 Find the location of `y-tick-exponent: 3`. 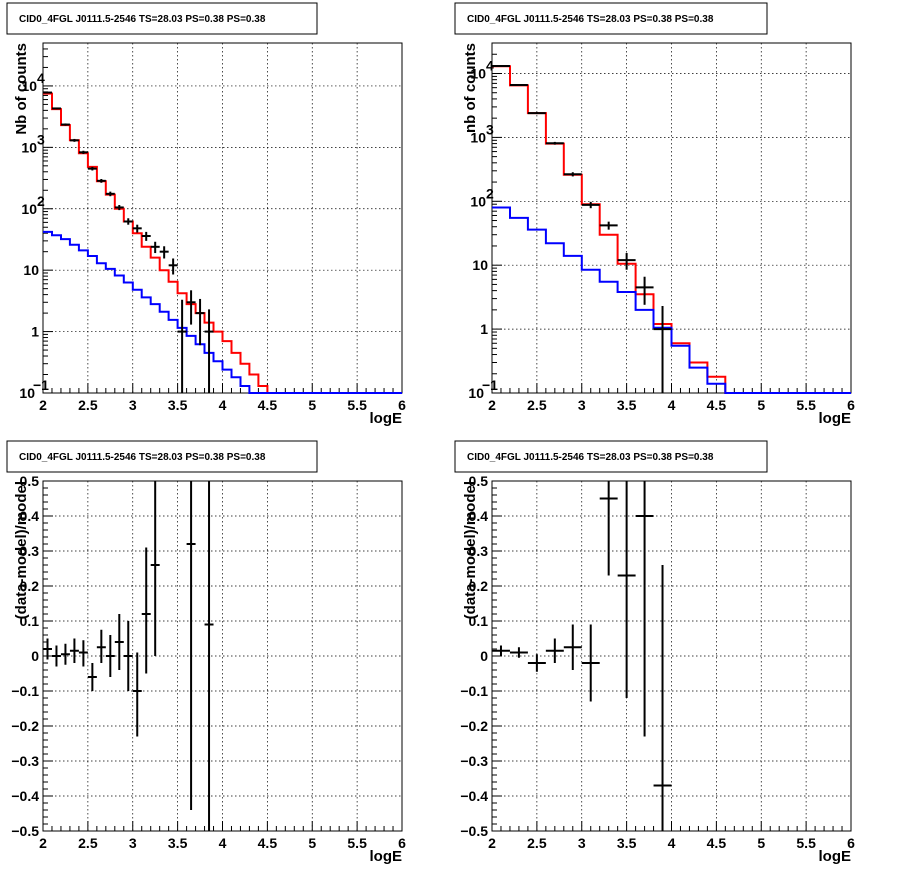

y-tick-exponent: 3 is located at coordinates (41, 139).